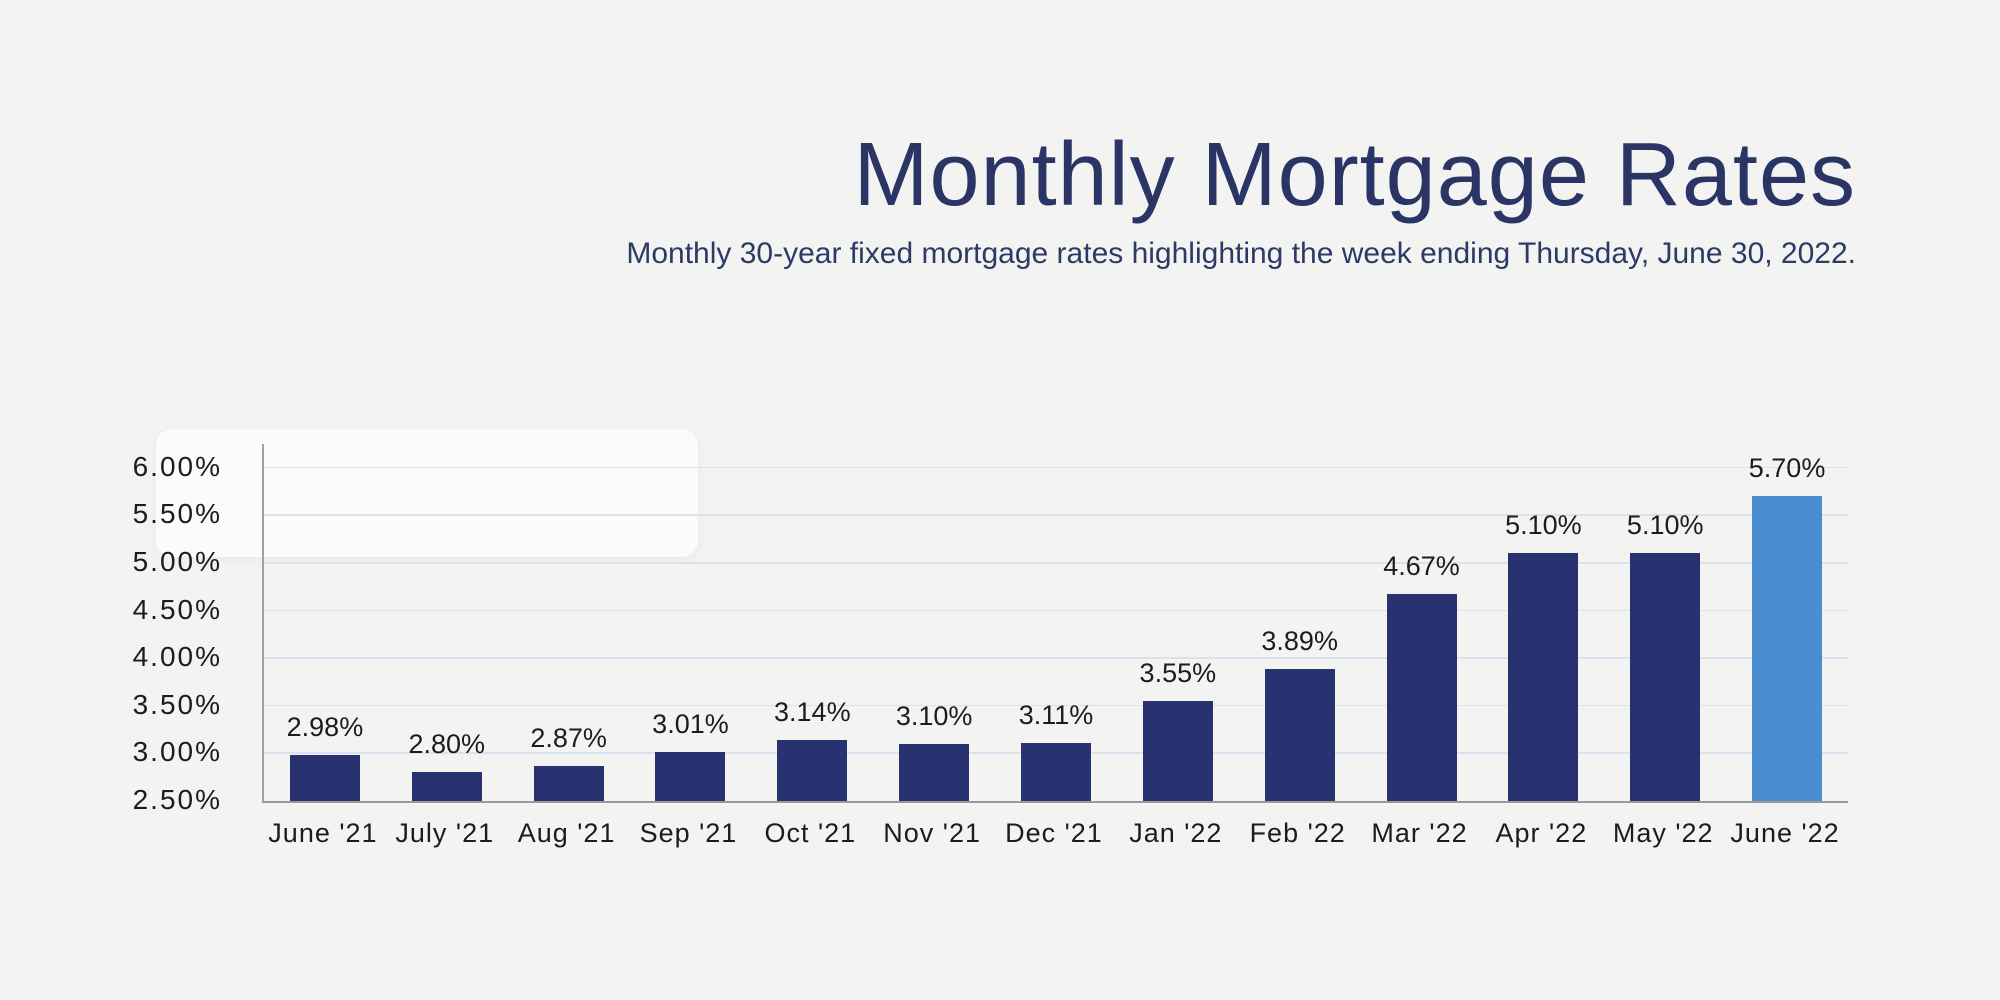 The width and height of the screenshot is (2000, 1000). Describe the element at coordinates (427, 493) in the screenshot. I see `axis-highlight-panel` at that location.